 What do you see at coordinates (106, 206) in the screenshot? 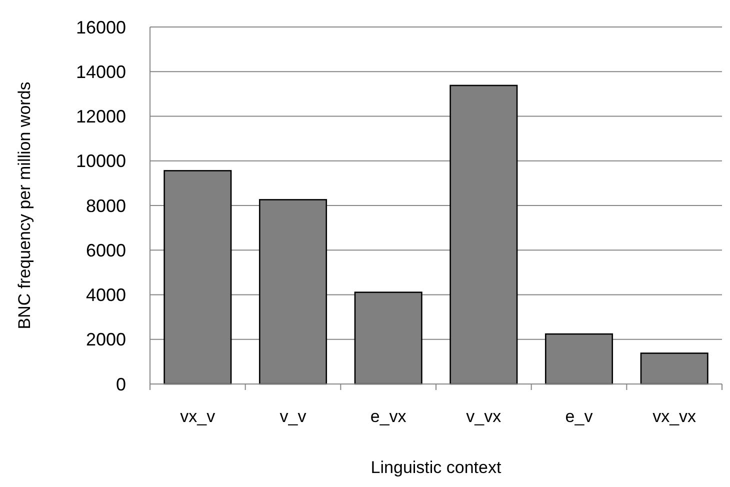
I see `y-tick-label: 8000` at bounding box center [106, 206].